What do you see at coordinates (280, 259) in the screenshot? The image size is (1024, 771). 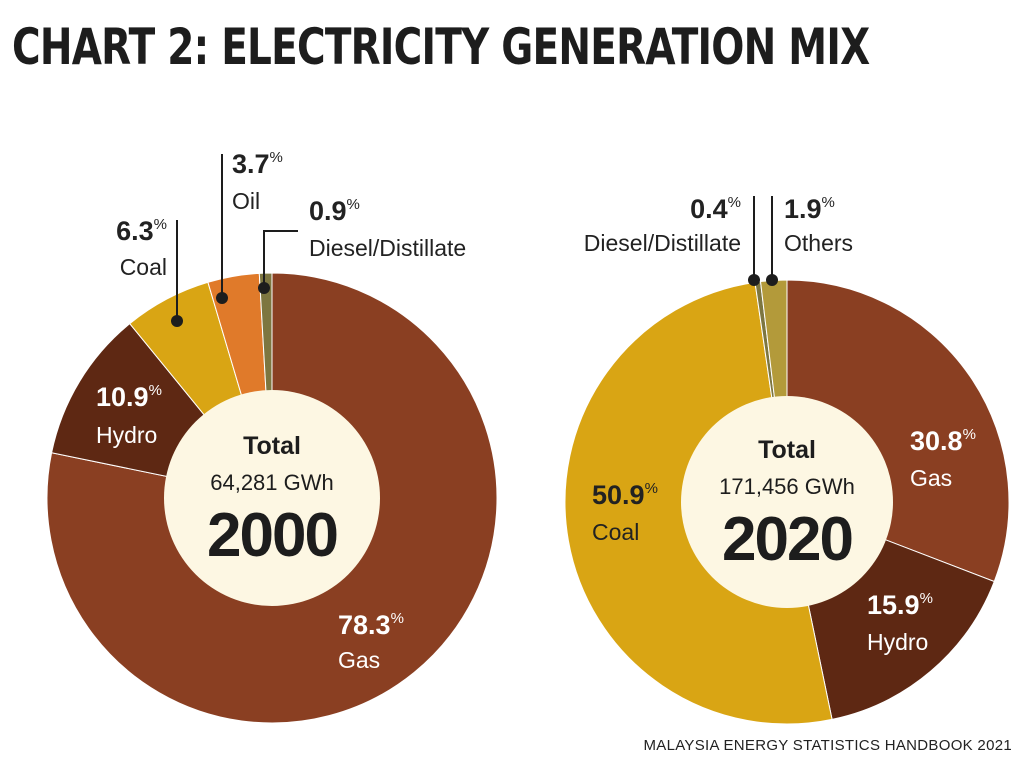 I see `leader-line-diesel-distillate-2000` at bounding box center [280, 259].